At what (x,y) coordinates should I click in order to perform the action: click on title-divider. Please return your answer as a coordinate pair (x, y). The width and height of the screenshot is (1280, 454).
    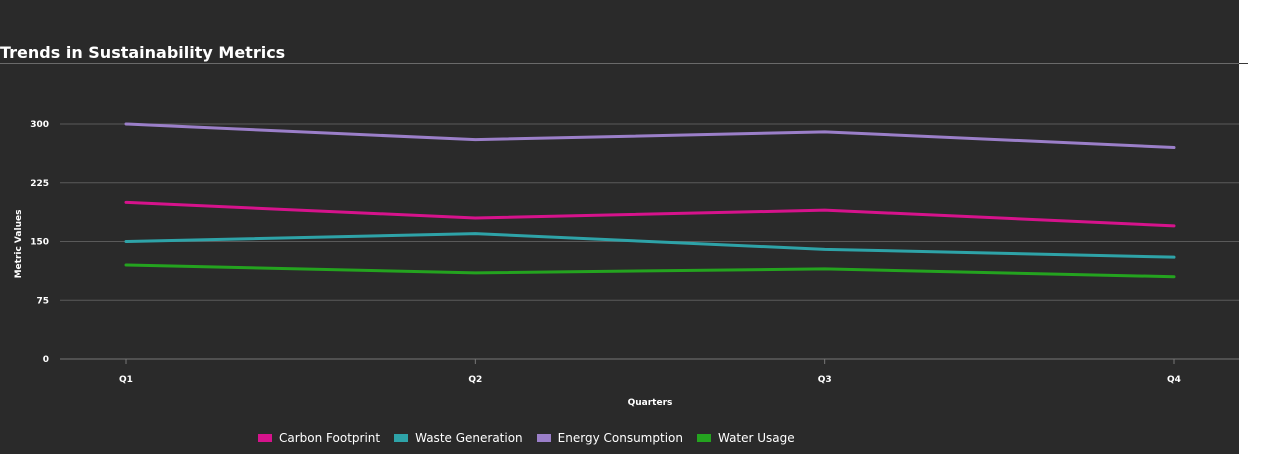
    Looking at the image, I should click on (619, 63).